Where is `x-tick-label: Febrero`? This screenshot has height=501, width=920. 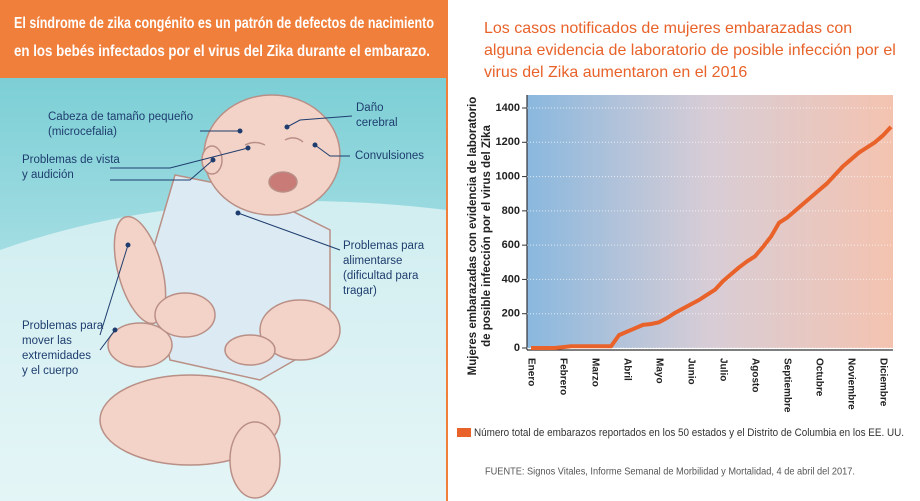 x-tick-label: Febrero is located at coordinates (562, 376).